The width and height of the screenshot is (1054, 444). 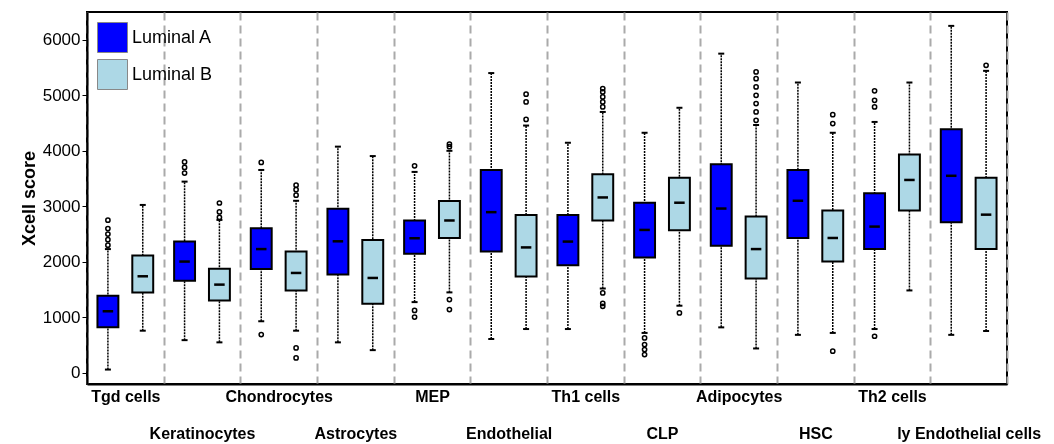 I want to click on legend-label: Luminal A, so click(x=172, y=36).